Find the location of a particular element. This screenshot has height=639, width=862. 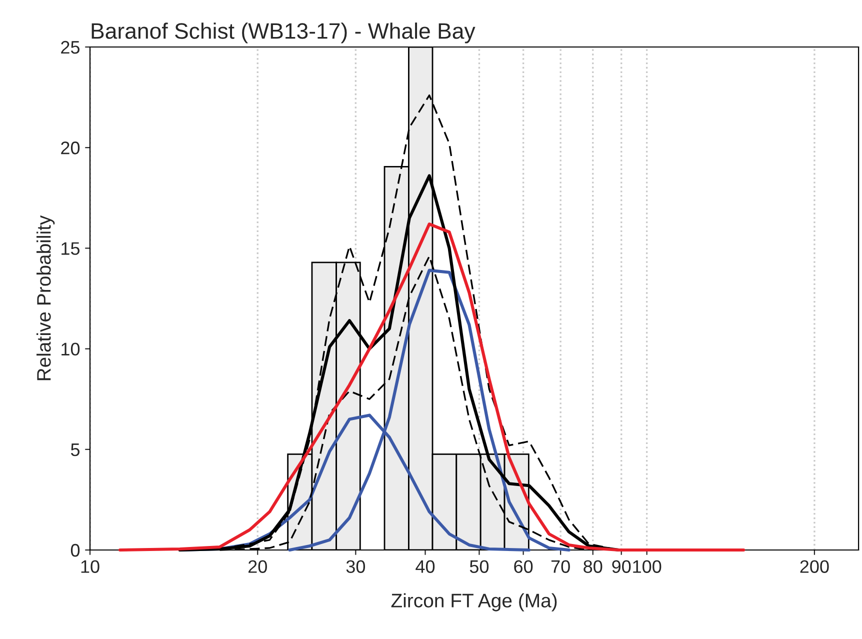

x-tick-label: 20 is located at coordinates (257, 566).